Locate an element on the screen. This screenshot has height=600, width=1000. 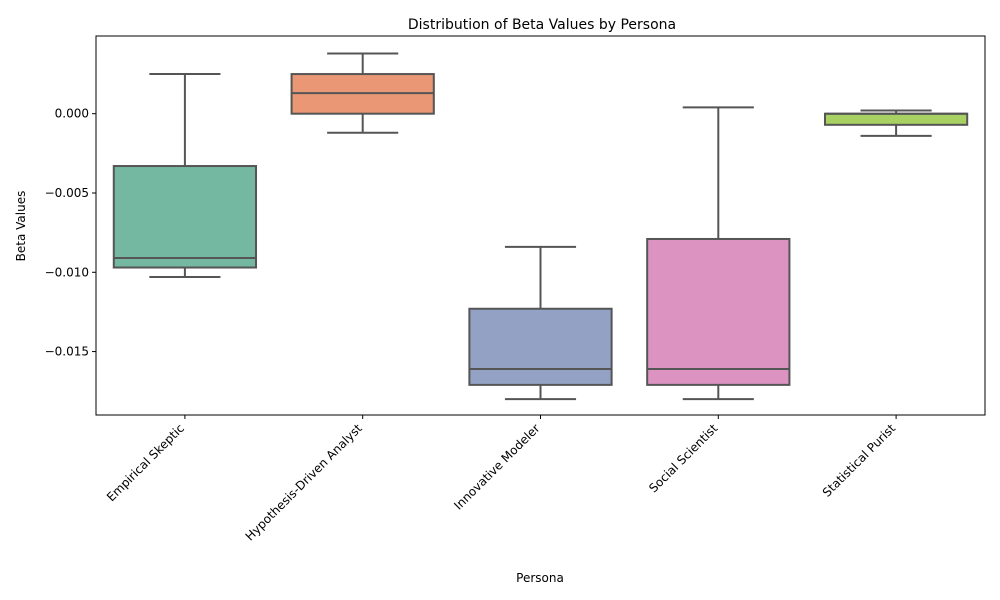
x-tick-label: Social Scientist is located at coordinates (683, 458).